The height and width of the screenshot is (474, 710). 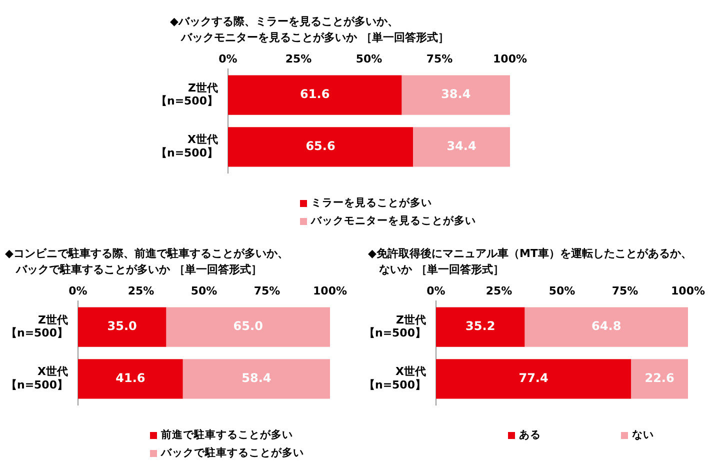 I want to click on data-label: 64.8, so click(x=607, y=326).